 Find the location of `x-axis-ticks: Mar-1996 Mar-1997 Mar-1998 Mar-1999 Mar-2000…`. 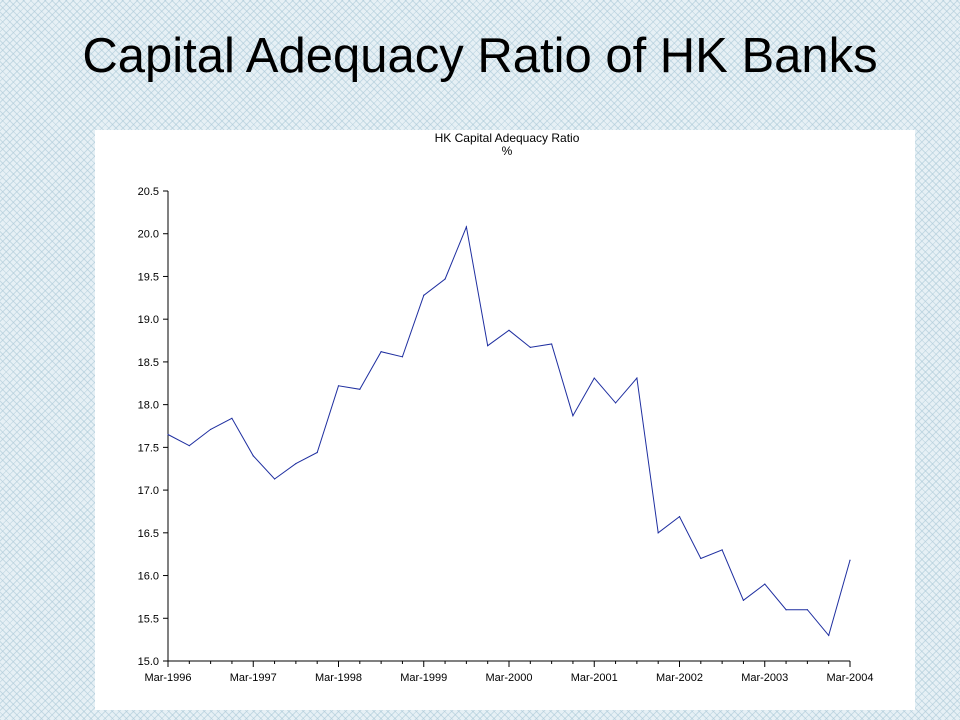

x-axis-ticks: Mar-1996 Mar-1997 Mar-1998 Mar-1999 Mar-2000… is located at coordinates (509, 672).